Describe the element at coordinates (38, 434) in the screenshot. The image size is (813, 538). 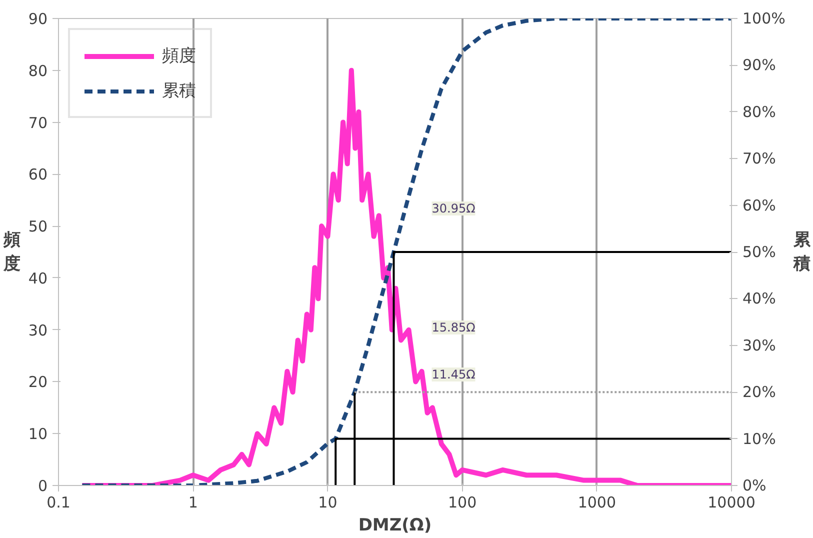
I see `y-tick-label: 10` at that location.